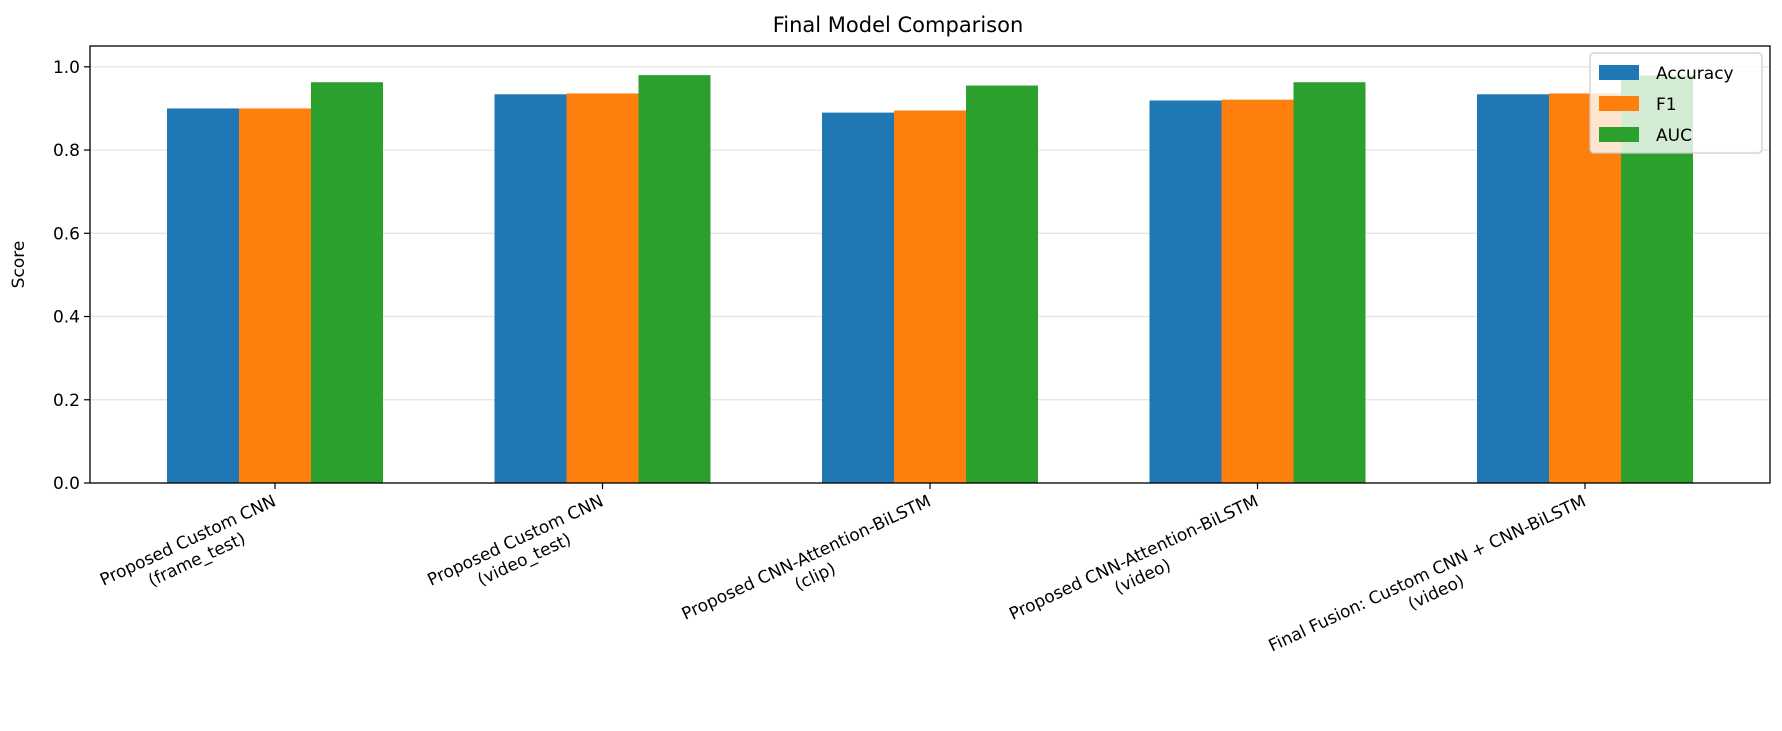 This screenshot has height=731, width=1782. What do you see at coordinates (66, 318) in the screenshot?
I see `y-tick-label: 0.4` at bounding box center [66, 318].